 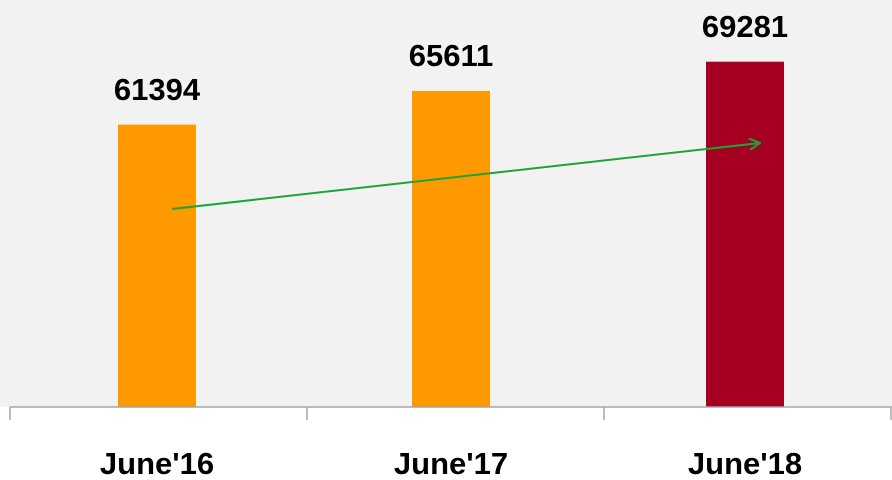 I want to click on value-label: 65611, so click(x=451, y=55).